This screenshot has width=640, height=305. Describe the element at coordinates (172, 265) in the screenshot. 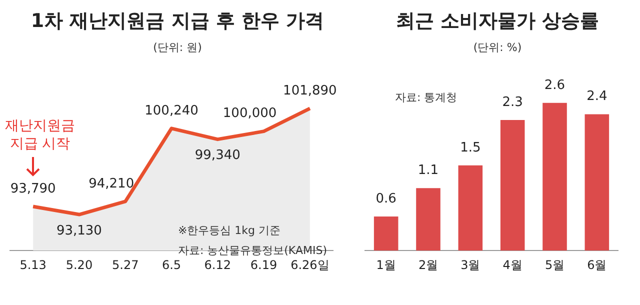

I see `x-tick-label: 6.5` at that location.